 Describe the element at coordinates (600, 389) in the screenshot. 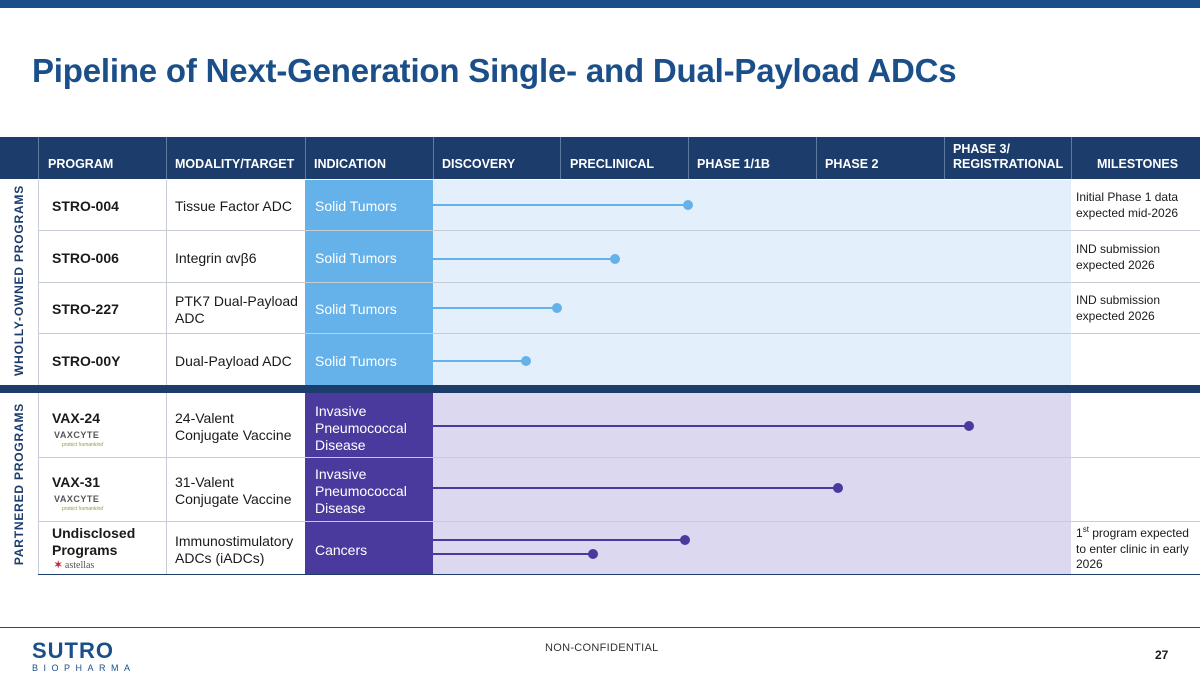

I see `section-divider-band` at that location.